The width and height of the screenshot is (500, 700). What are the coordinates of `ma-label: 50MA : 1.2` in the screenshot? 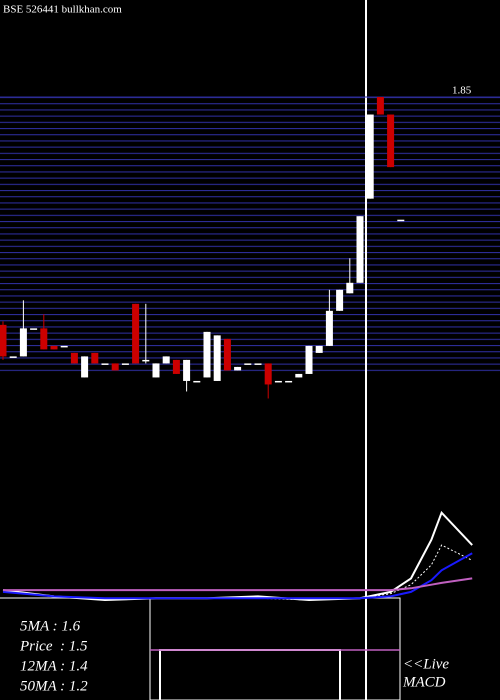 It's located at (54, 686).